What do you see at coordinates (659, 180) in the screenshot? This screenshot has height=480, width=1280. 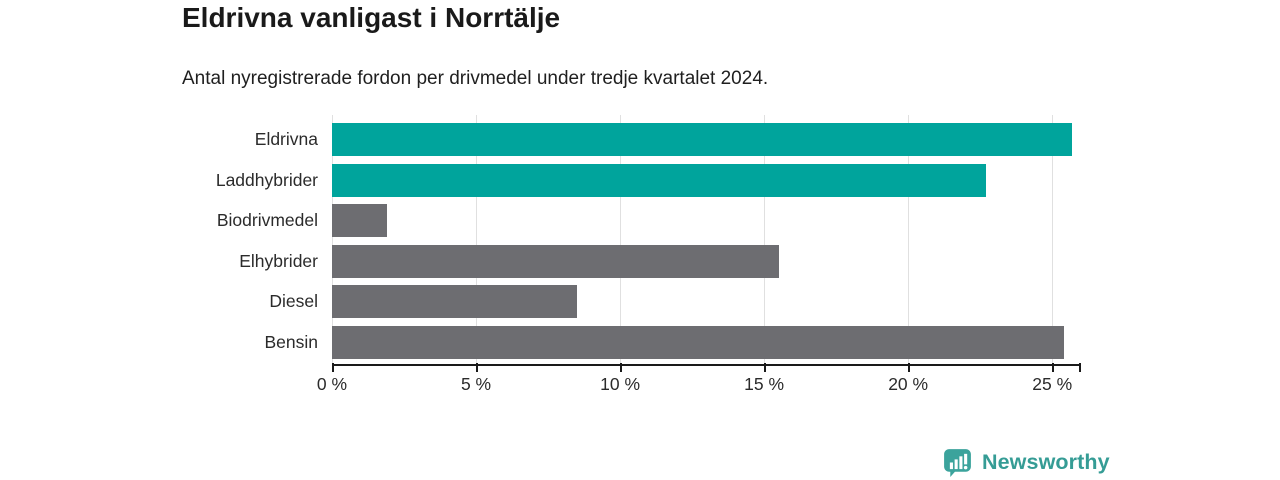 I see `bar-laddhybrider` at bounding box center [659, 180].